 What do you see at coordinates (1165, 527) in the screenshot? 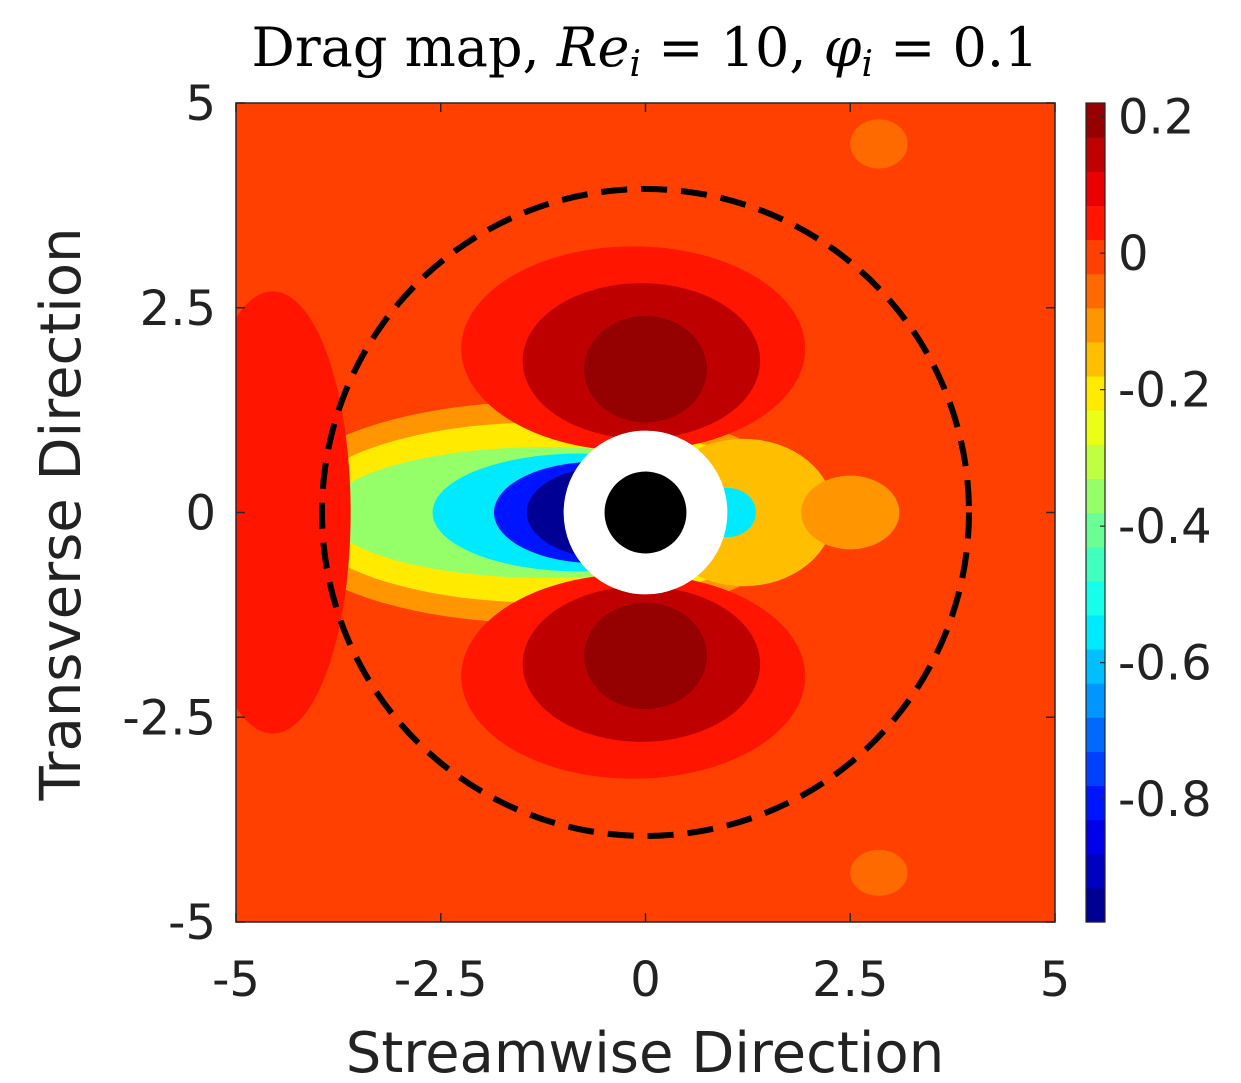
I see `colorbar-tick-label: -0.4` at bounding box center [1165, 527].